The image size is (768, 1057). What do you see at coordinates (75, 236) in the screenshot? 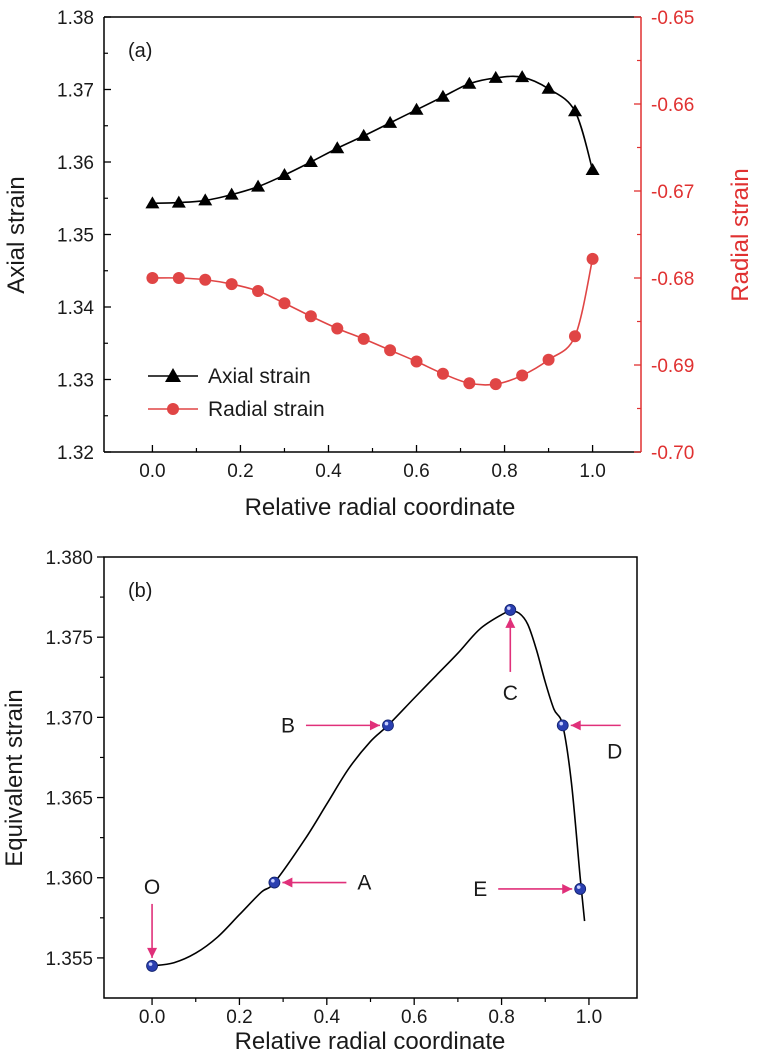
I see `y-tick-label-a: 1.35` at bounding box center [75, 236].